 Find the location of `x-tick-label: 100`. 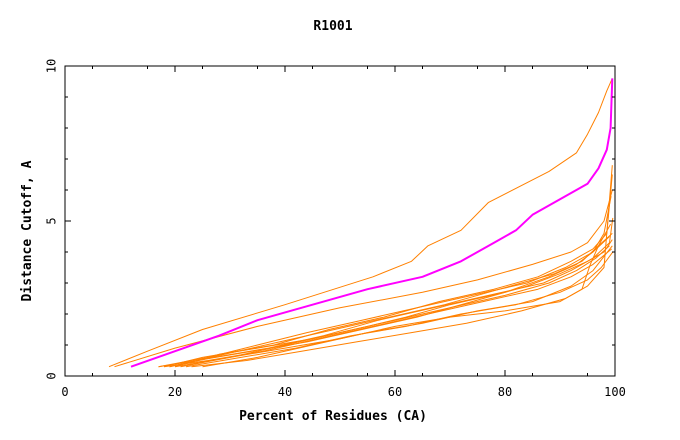

x-tick-label: 100 is located at coordinates (615, 392).